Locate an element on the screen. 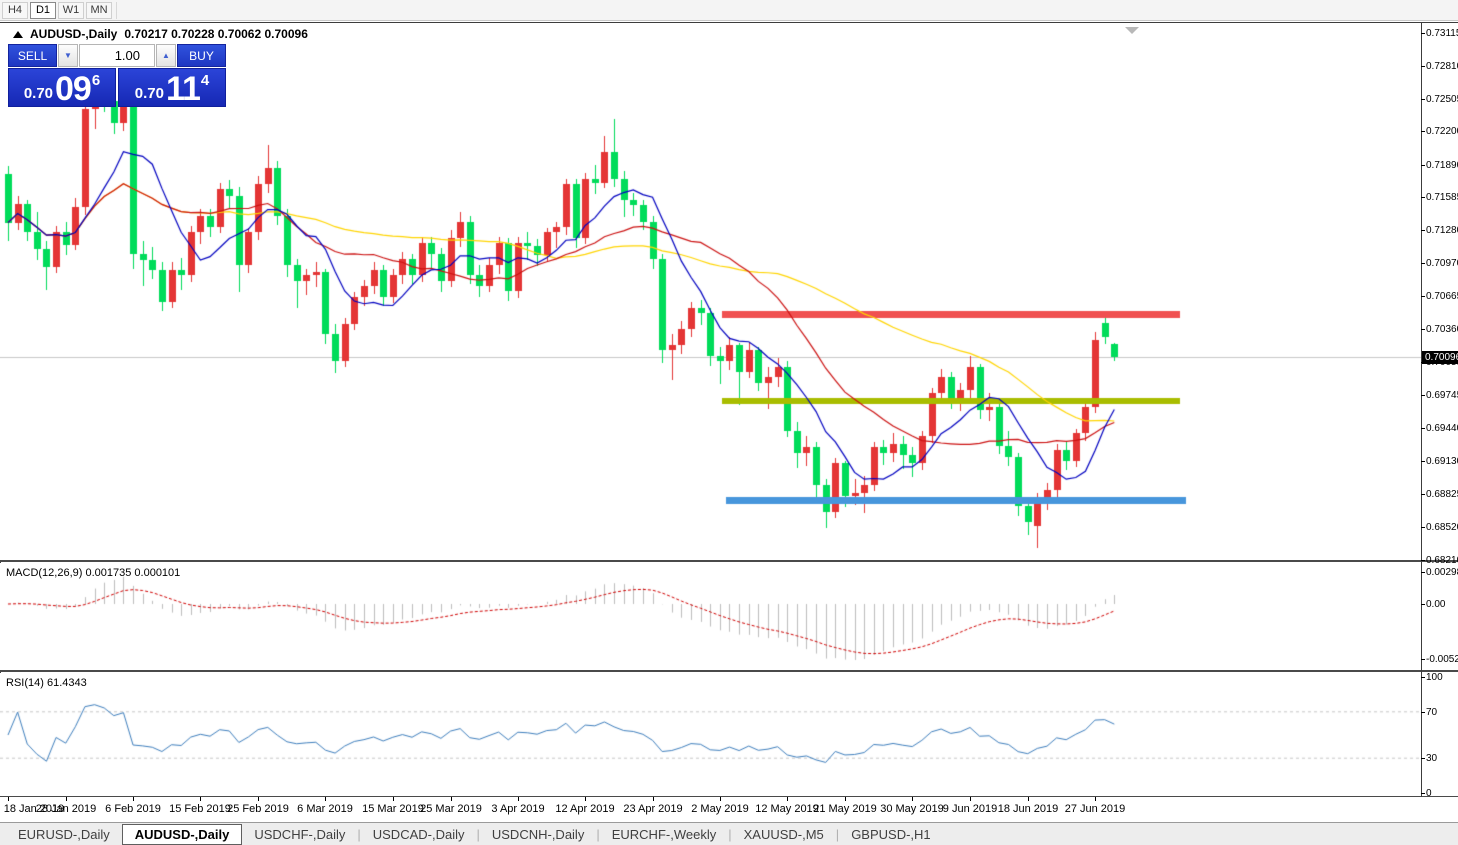 The image size is (1458, 845). date-axis-label: 15 Feb 2019 is located at coordinates (200, 809).